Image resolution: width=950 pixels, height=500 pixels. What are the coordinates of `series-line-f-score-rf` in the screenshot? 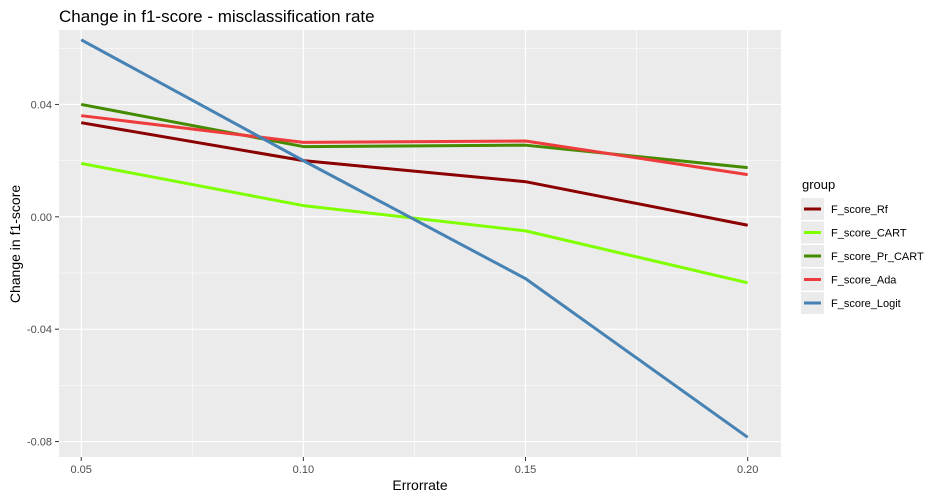 It's located at (414, 174).